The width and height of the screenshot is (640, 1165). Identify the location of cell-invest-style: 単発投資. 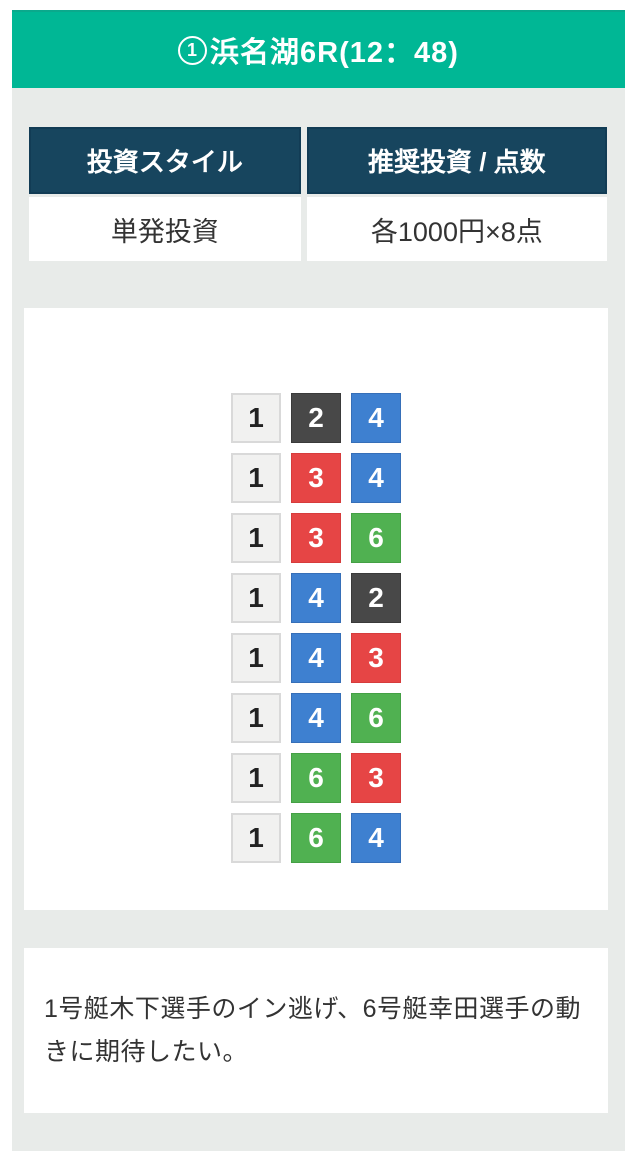
(165, 229).